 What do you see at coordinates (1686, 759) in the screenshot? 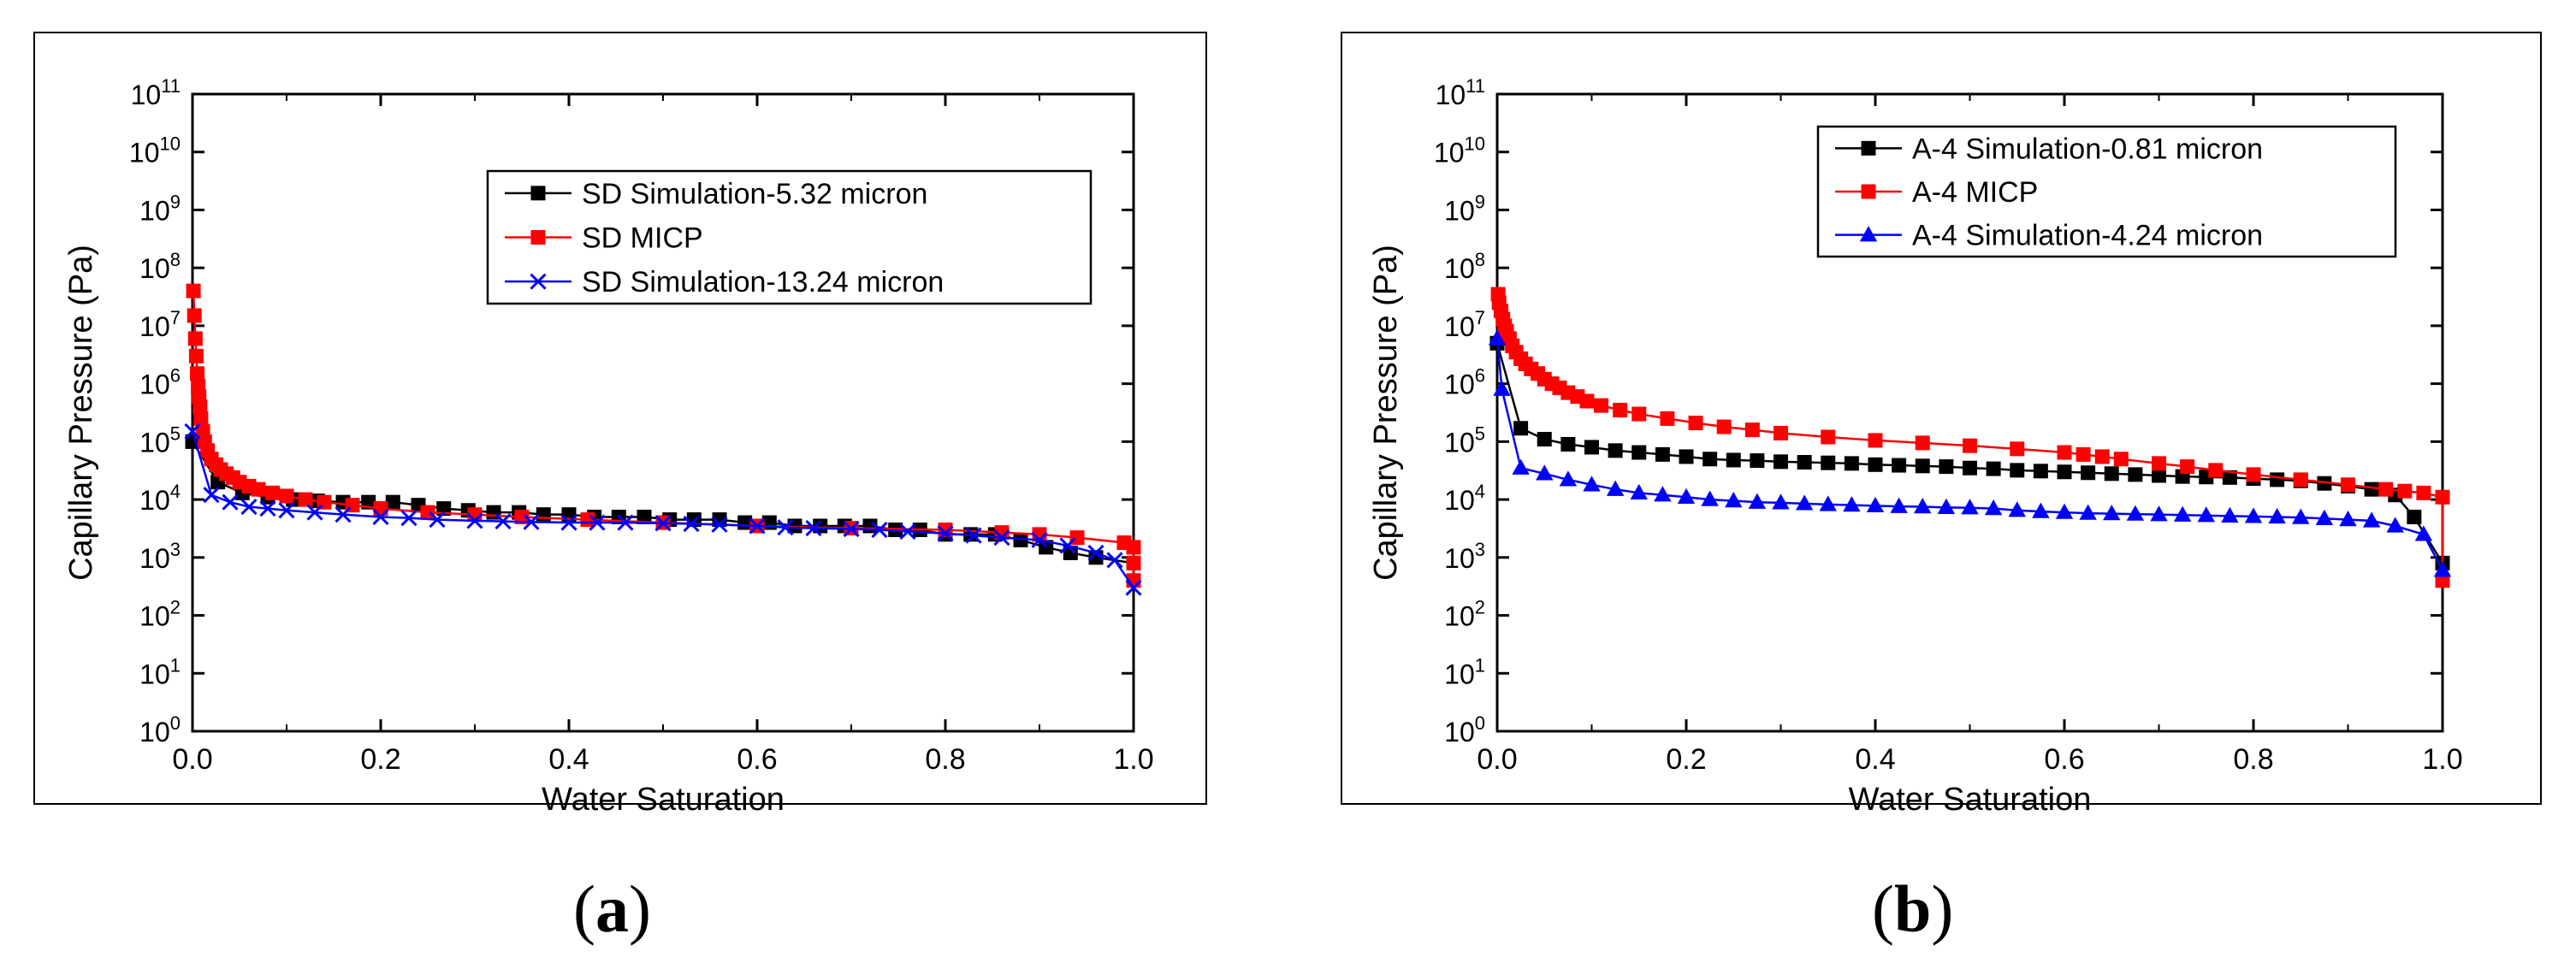
I see `x-tick-label: 0.2` at bounding box center [1686, 759].